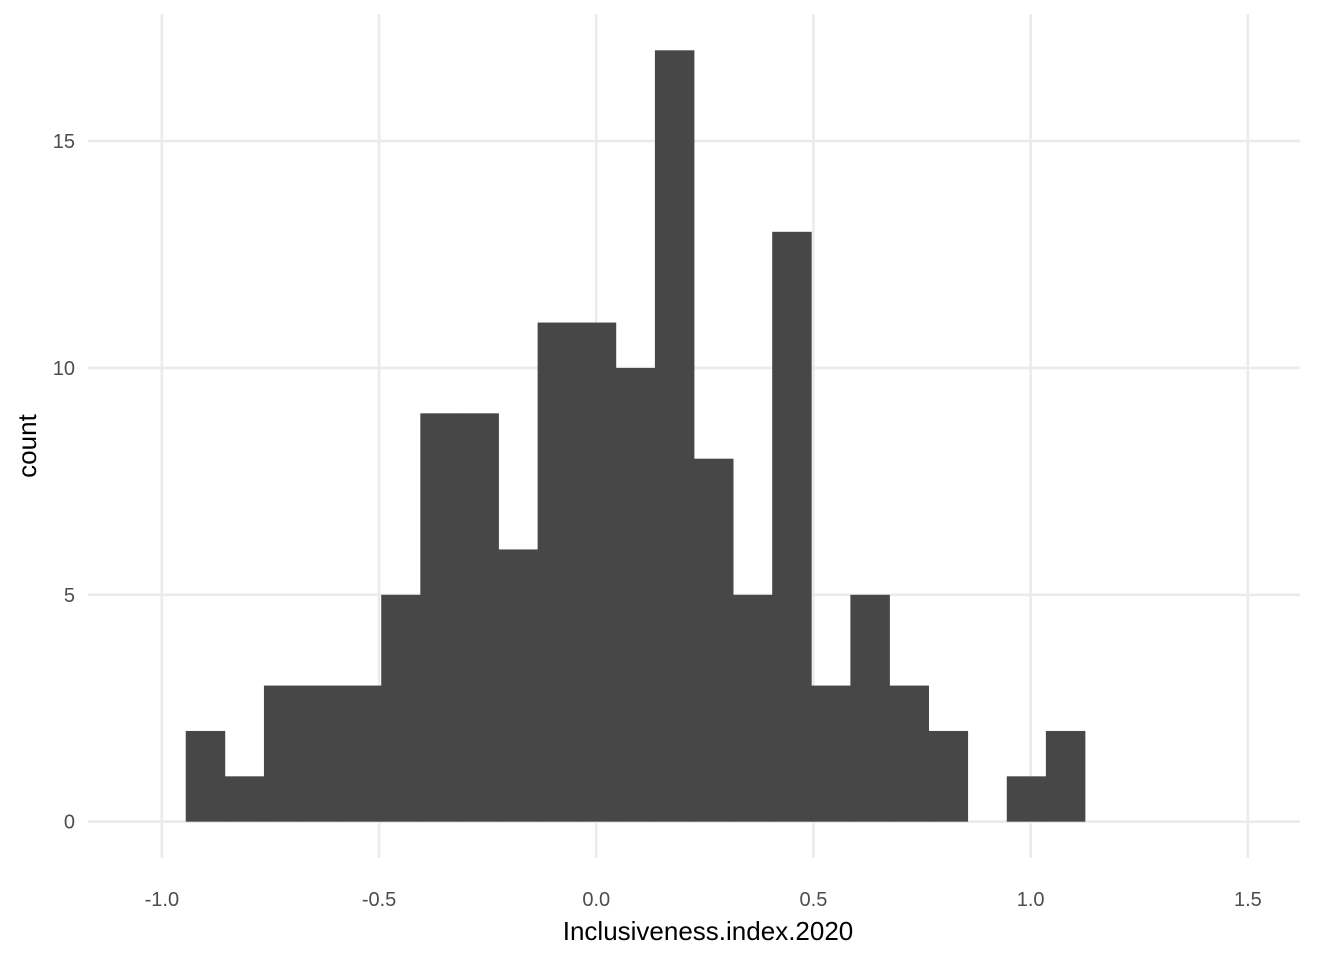  What do you see at coordinates (69, 596) in the screenshot?
I see `y-tick-label: 5` at bounding box center [69, 596].